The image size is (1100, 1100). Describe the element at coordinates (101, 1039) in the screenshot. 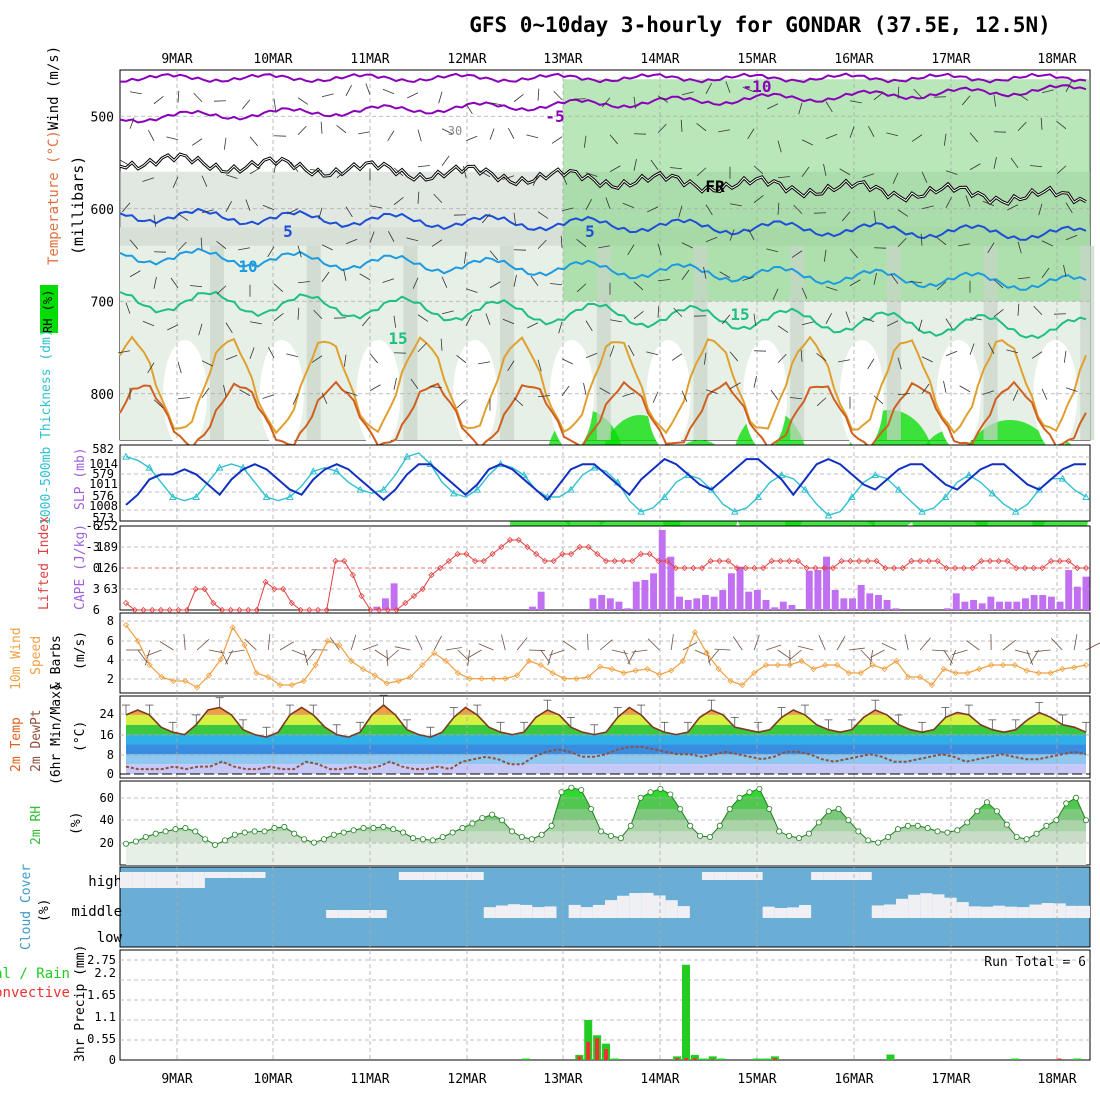

I see `precip-tick-label: 0.55` at that location.